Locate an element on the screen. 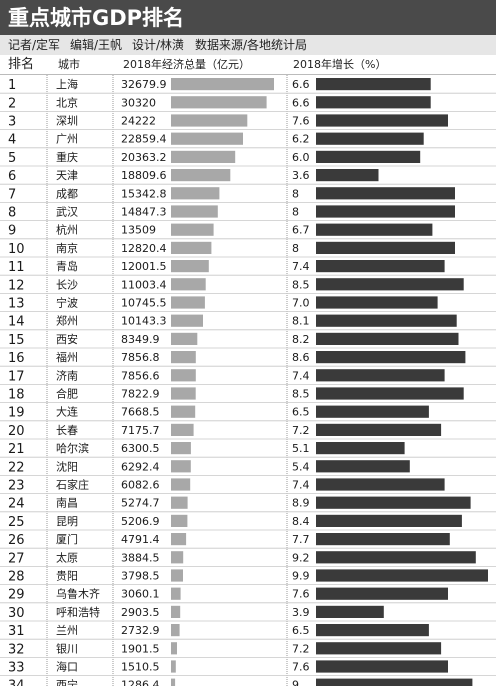 This screenshot has width=496, height=686. city-label: 广州 is located at coordinates (67, 139).